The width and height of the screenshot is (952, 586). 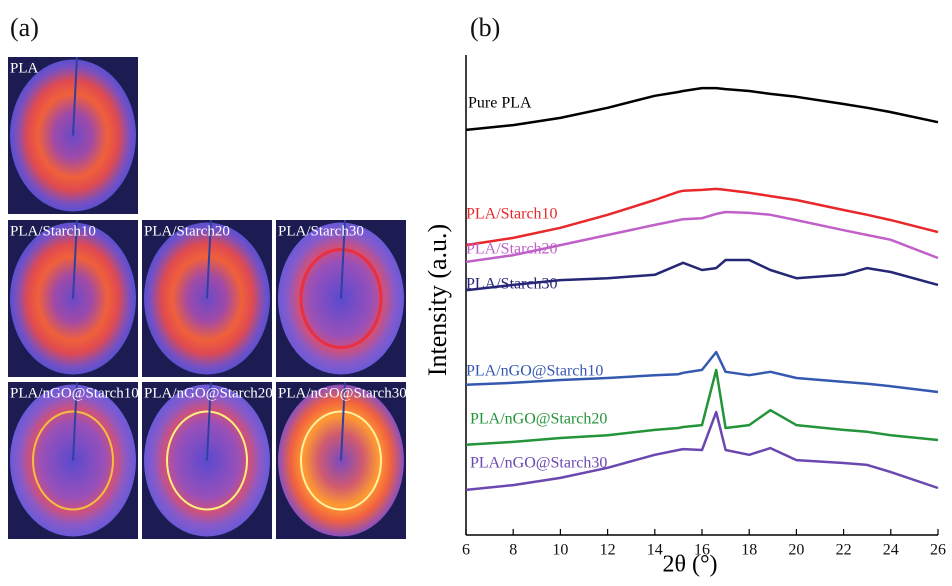 I want to click on waxd-image: PLA, so click(x=73, y=135).